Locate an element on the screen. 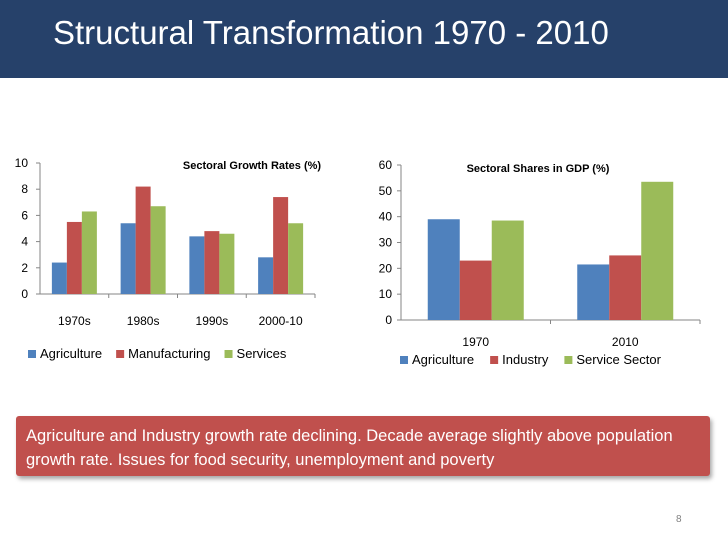  page-number: 8 is located at coordinates (679, 519).